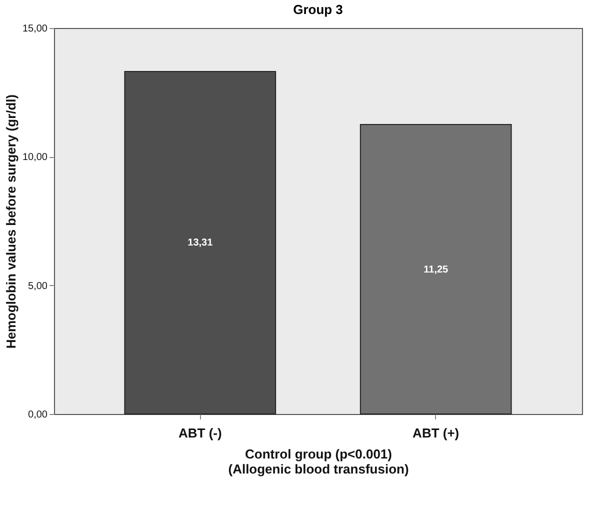  What do you see at coordinates (35, 29) in the screenshot?
I see `y-tick-label: 15,00` at bounding box center [35, 29].